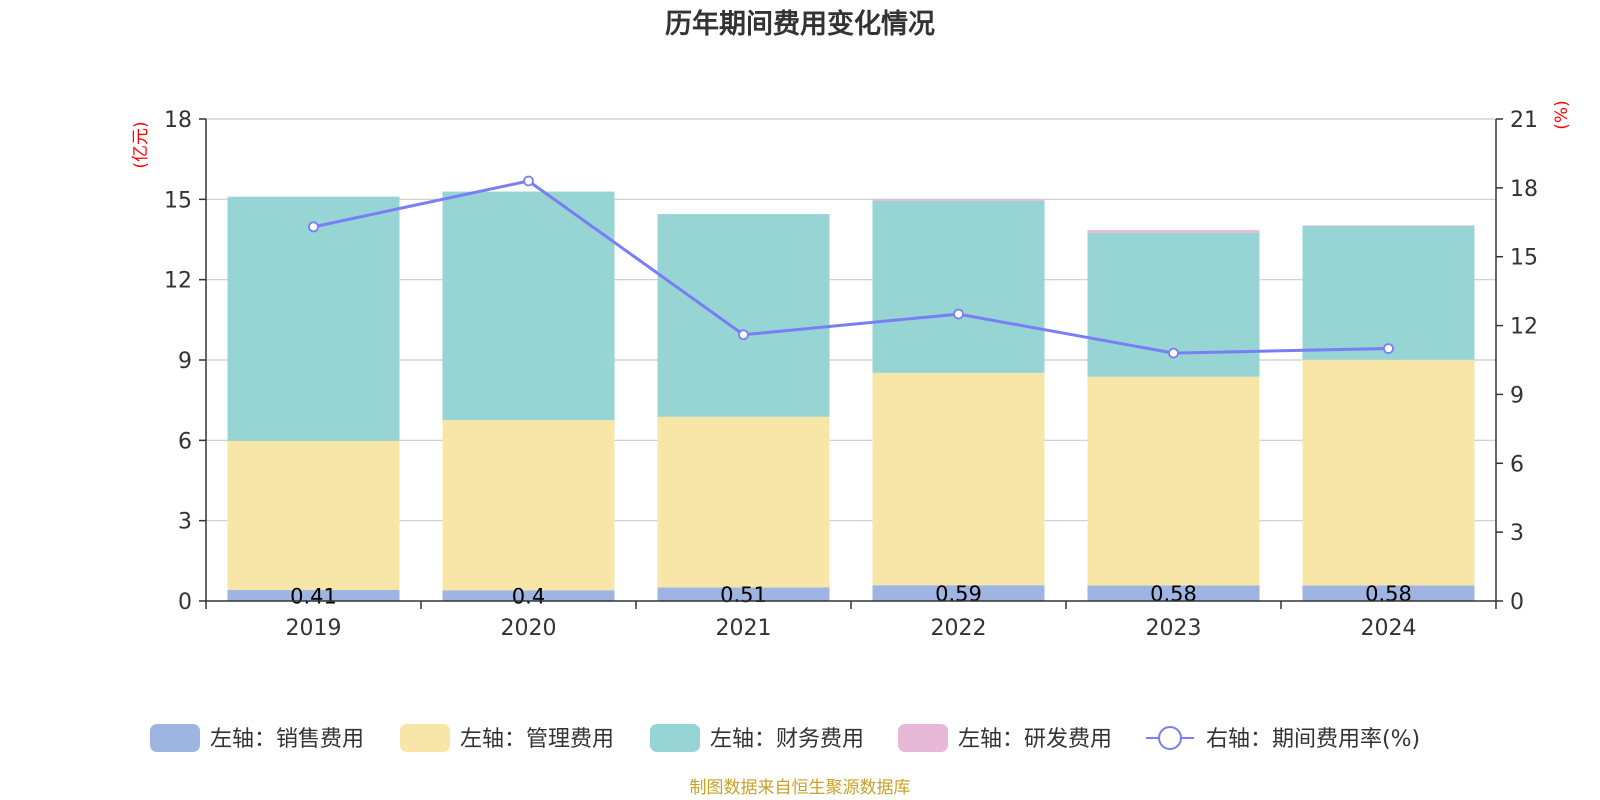  I want to click on right-tick-label-6: 6, so click(1517, 464).